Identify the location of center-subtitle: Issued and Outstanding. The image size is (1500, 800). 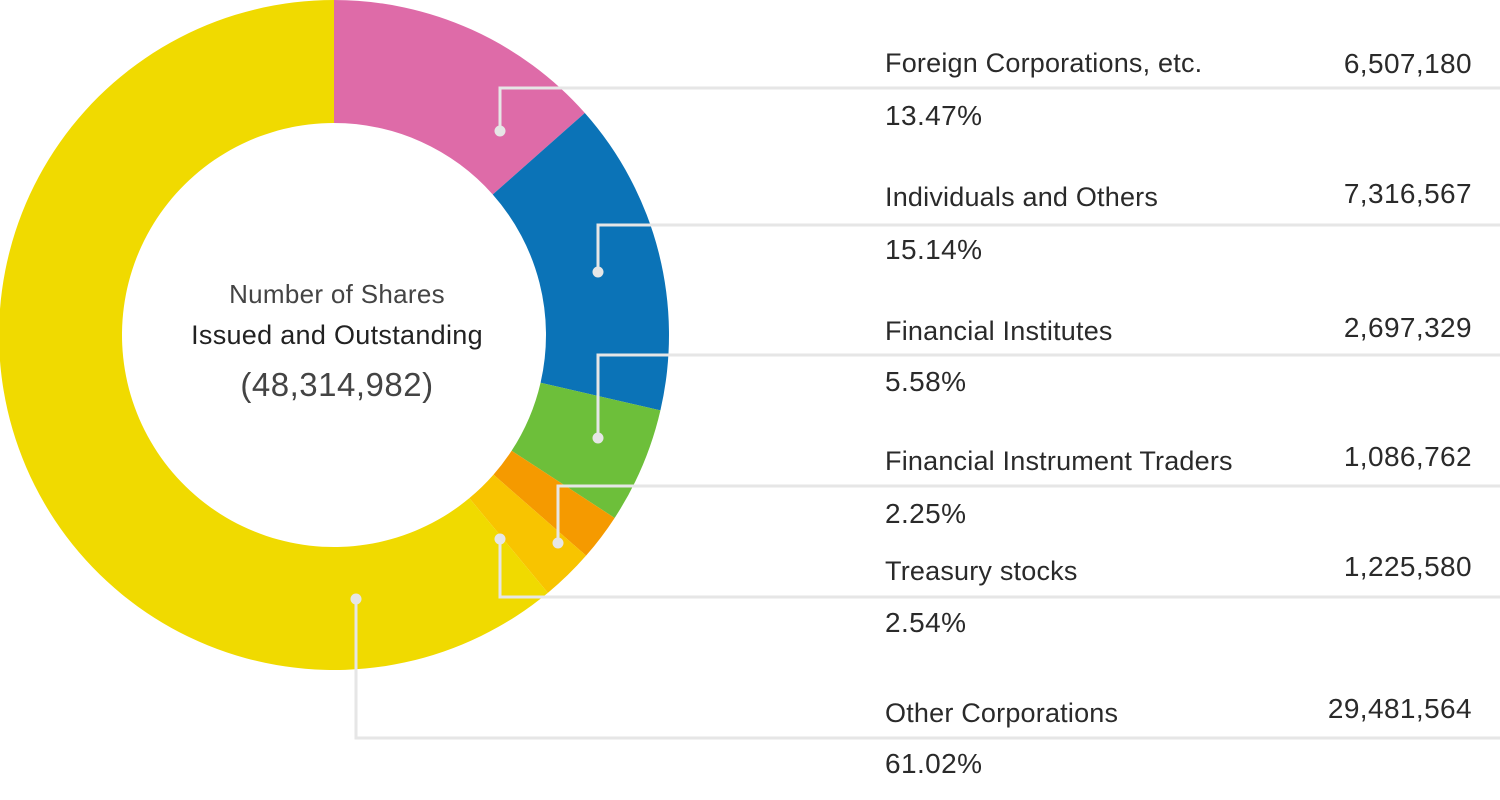
(337, 335).